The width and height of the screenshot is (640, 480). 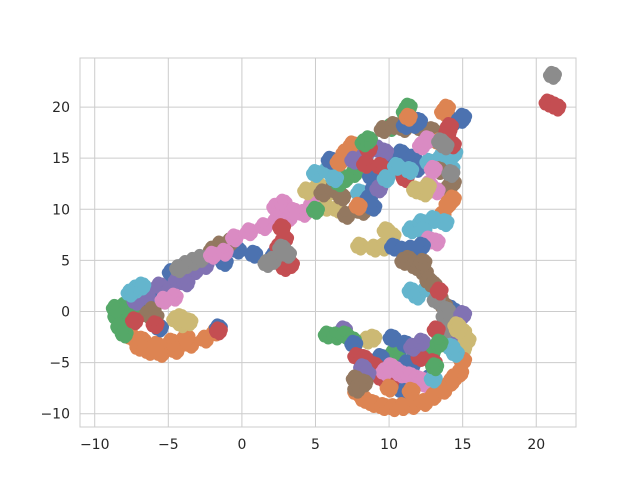 What do you see at coordinates (315, 445) in the screenshot?
I see `x-tick-label: 5` at bounding box center [315, 445].